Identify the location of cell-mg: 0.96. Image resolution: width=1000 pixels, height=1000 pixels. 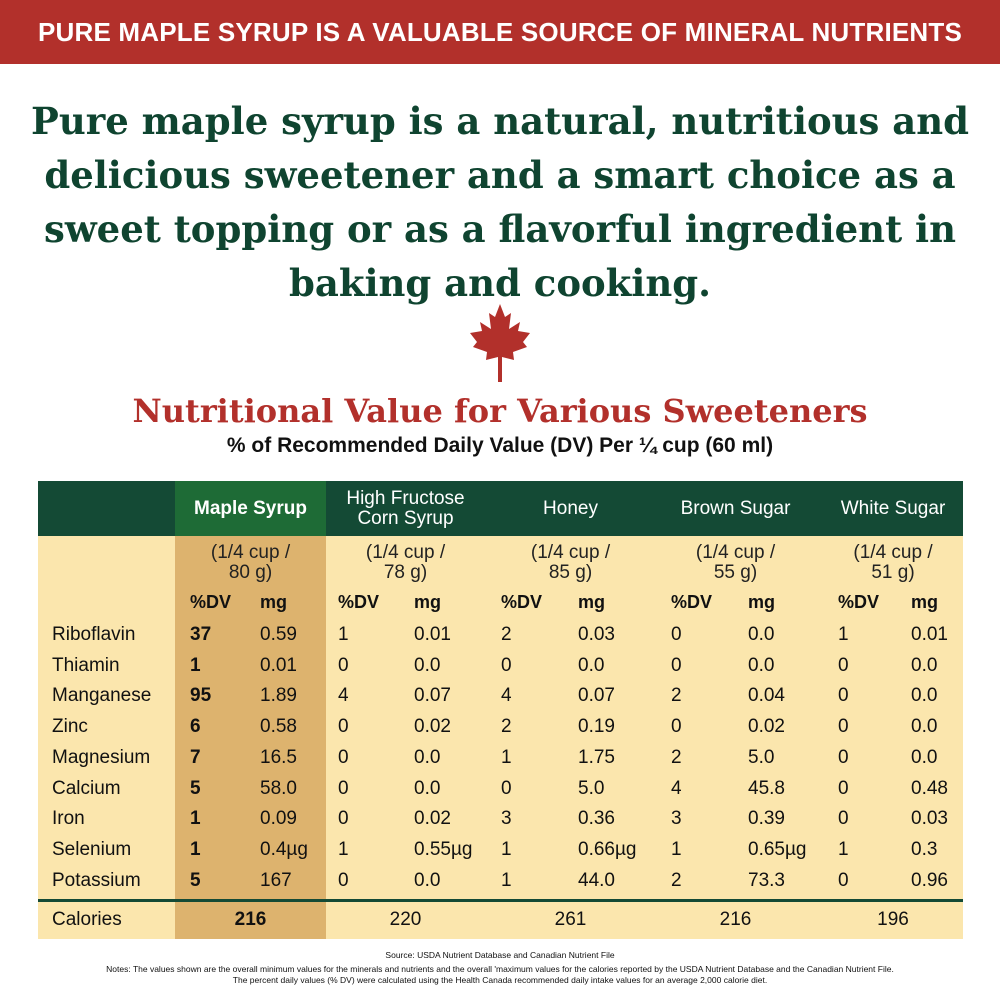
(929, 880).